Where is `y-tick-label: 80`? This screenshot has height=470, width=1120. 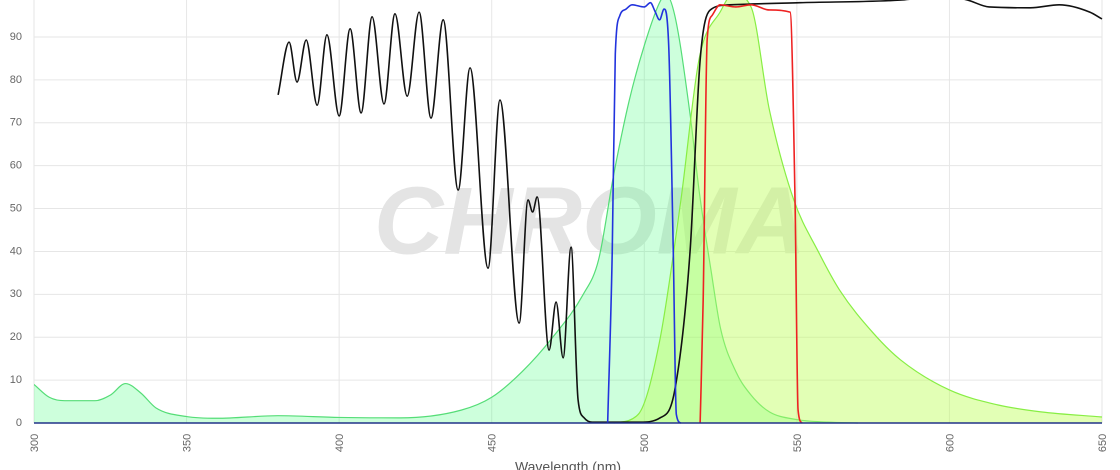
y-tick-label: 80 is located at coordinates (16, 80).